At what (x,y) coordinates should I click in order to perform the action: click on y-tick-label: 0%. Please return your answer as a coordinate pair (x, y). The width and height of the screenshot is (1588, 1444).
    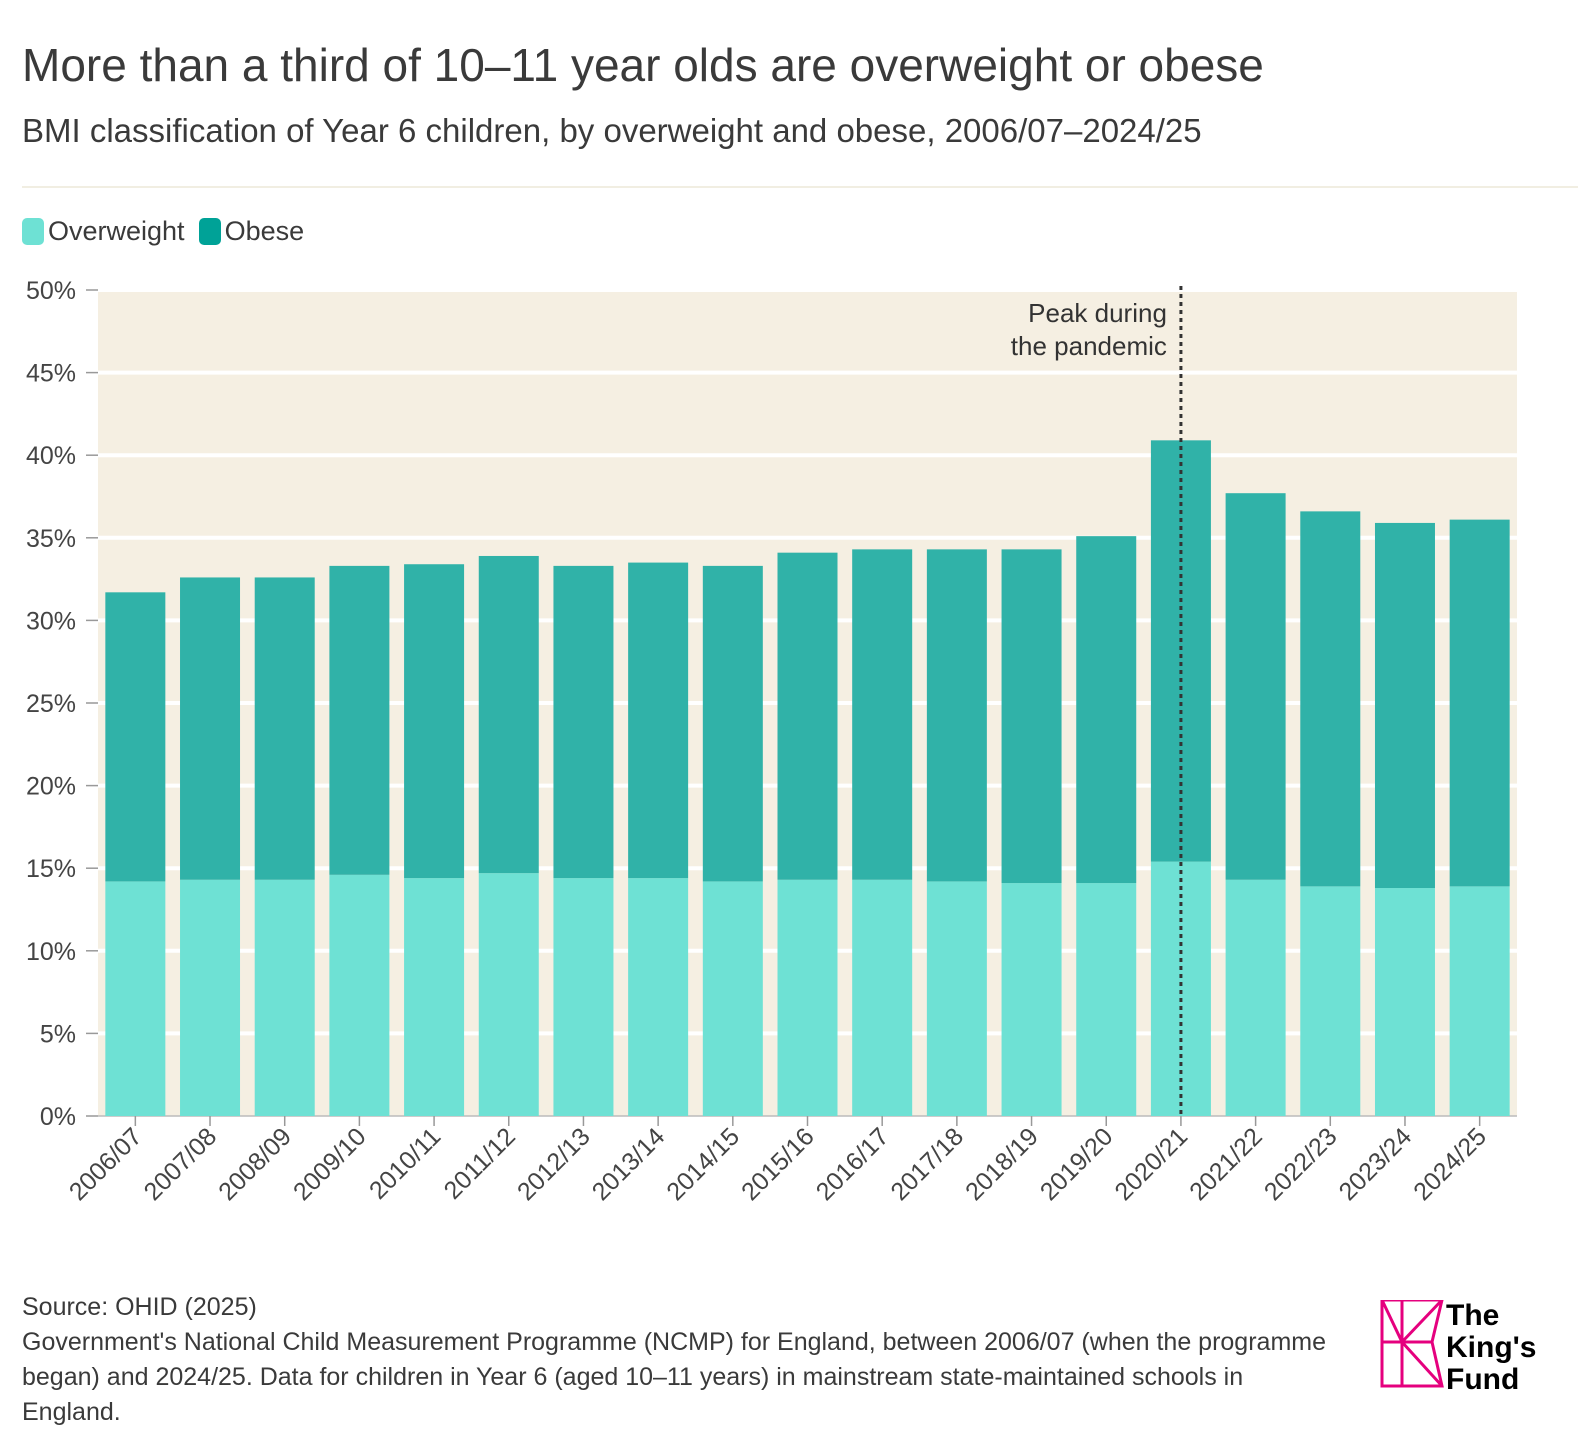
    Looking at the image, I should click on (58, 1117).